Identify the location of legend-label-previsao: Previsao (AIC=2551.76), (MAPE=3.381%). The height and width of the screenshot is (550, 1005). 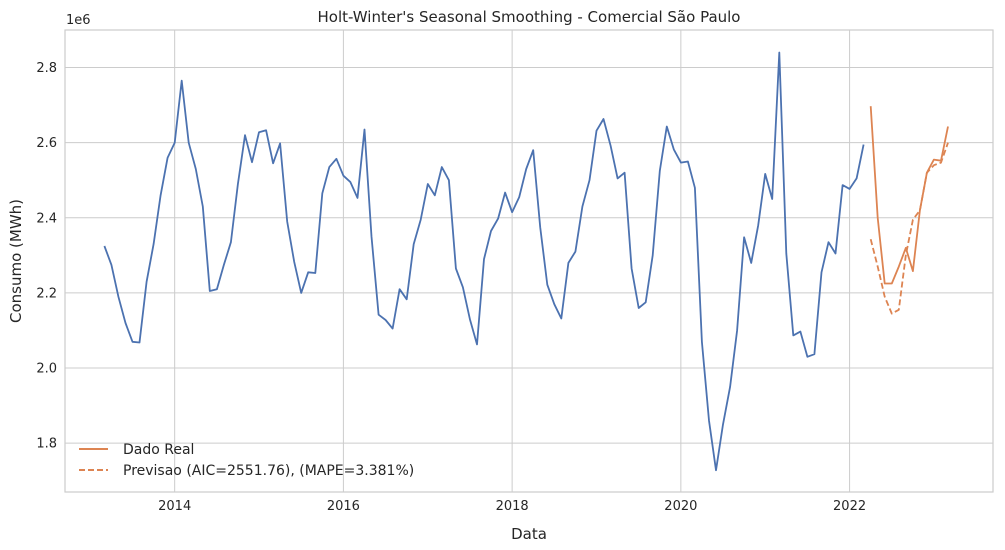
(268, 471).